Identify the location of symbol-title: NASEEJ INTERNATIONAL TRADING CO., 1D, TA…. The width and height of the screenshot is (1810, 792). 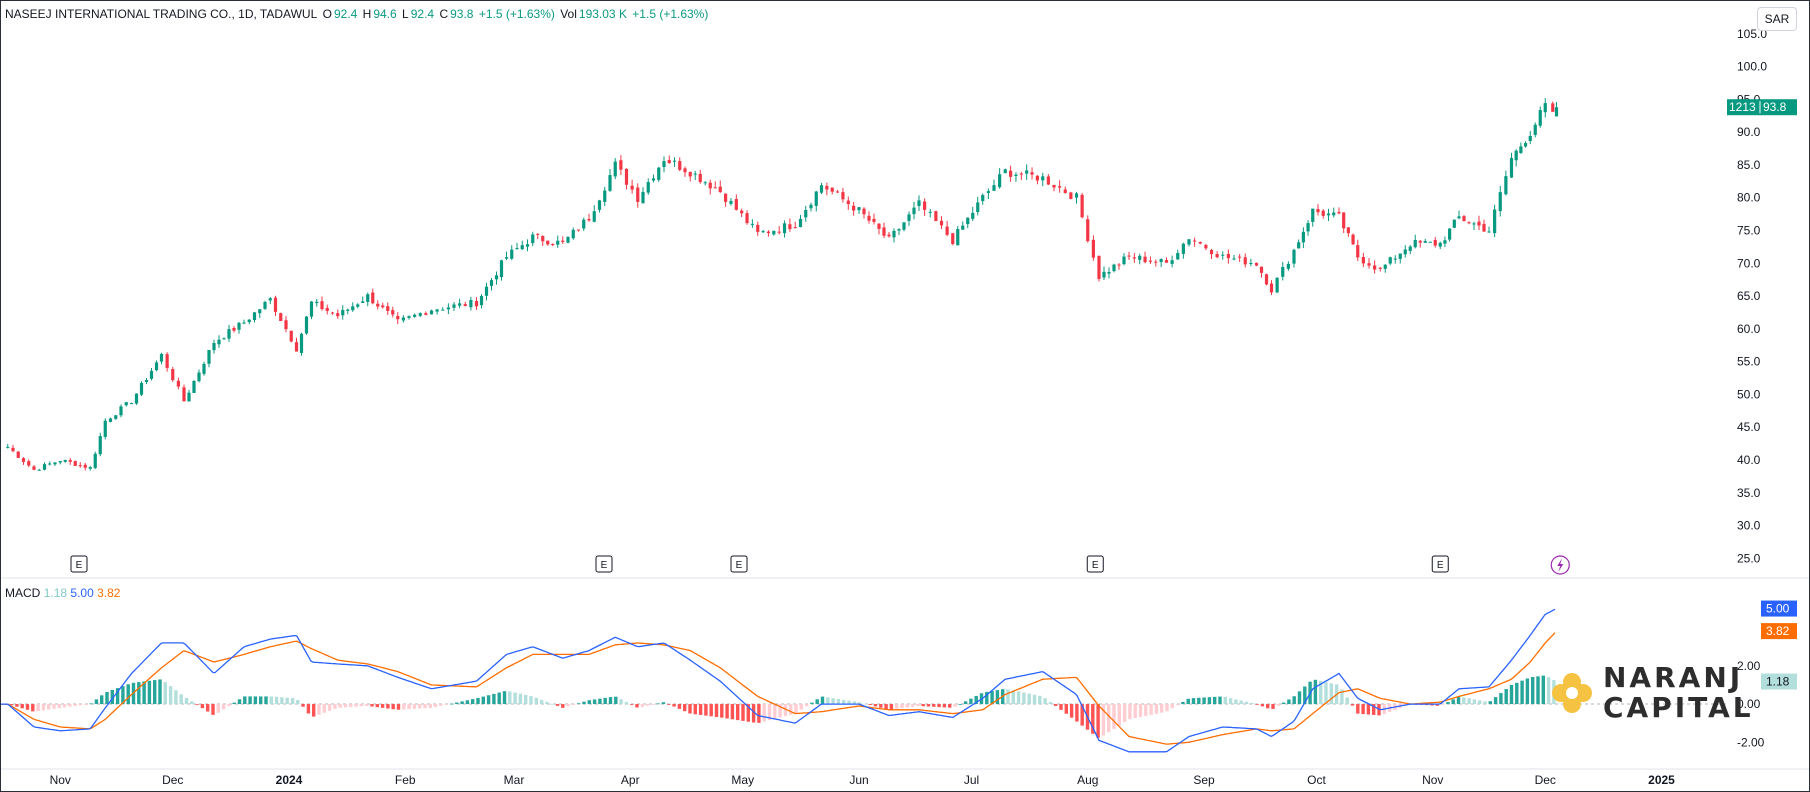
(161, 14).